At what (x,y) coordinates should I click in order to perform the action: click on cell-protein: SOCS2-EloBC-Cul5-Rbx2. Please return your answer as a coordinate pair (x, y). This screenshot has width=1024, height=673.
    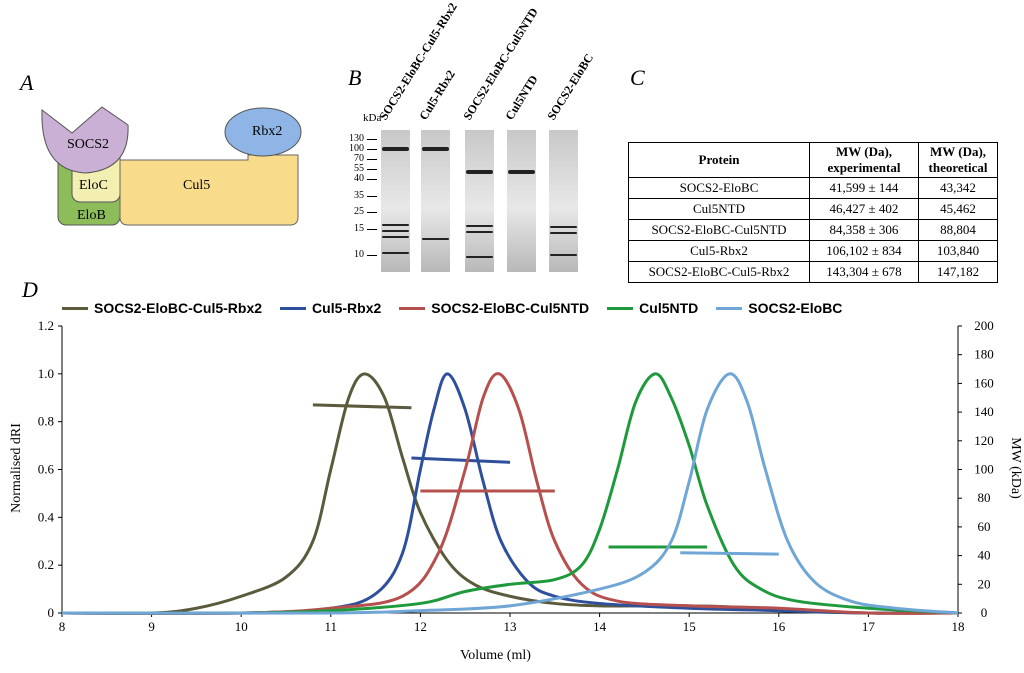
    Looking at the image, I should click on (719, 272).